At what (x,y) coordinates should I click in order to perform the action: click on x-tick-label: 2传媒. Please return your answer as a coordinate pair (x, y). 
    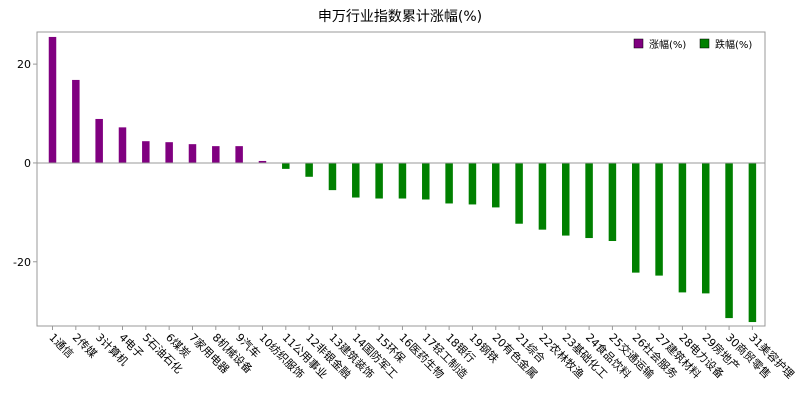
    Looking at the image, I should click on (85, 346).